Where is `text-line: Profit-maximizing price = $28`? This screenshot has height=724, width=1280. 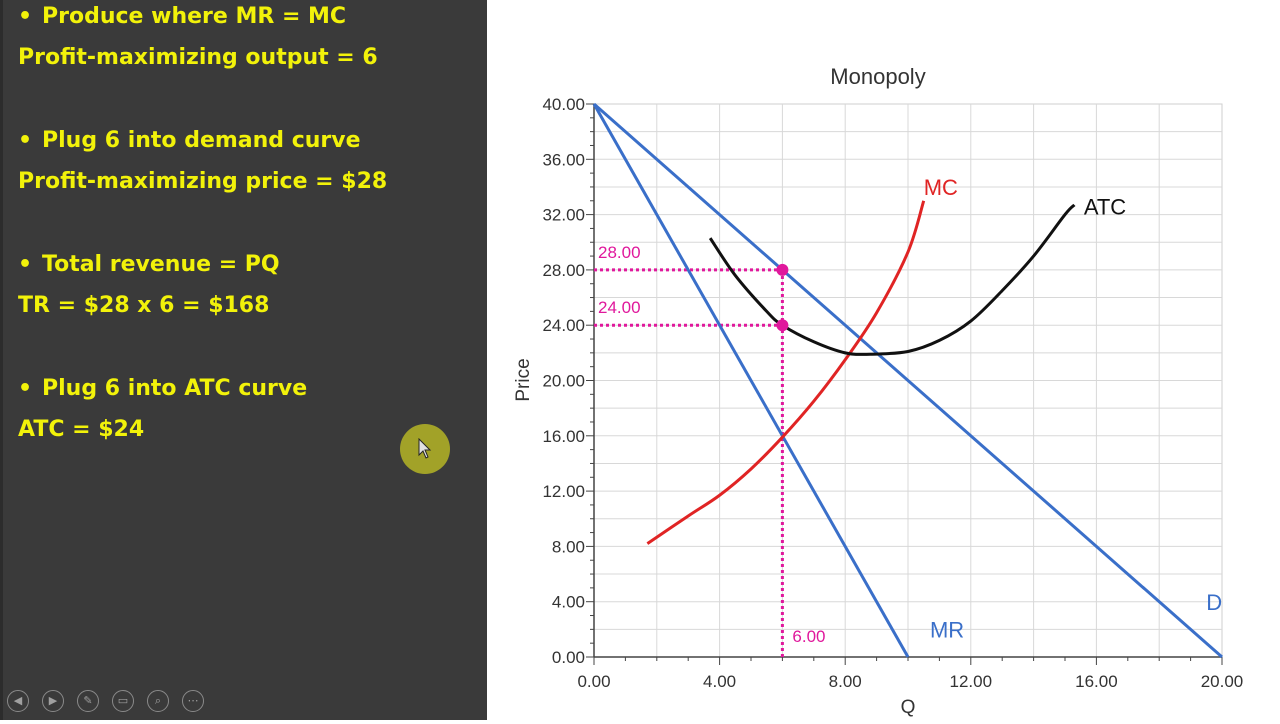 text-line: Profit-maximizing price = $28 is located at coordinates (203, 181).